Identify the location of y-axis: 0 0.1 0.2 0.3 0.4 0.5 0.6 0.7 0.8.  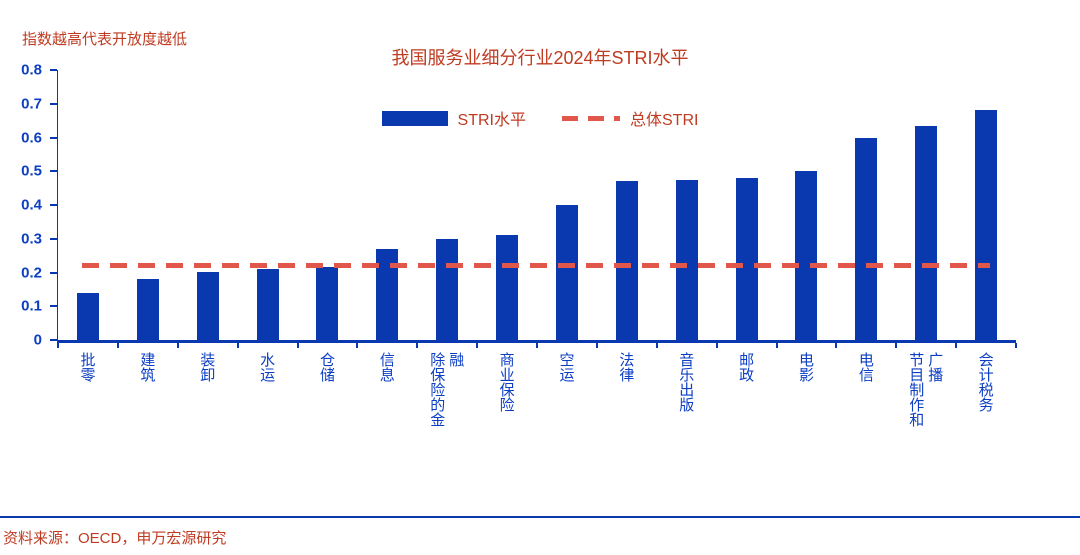
(28, 205).